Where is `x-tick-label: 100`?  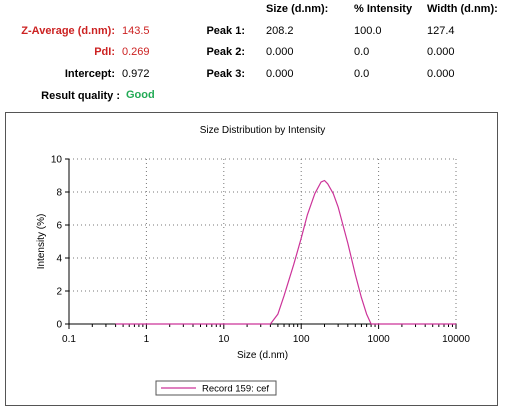 x-tick-label: 100 is located at coordinates (301, 339).